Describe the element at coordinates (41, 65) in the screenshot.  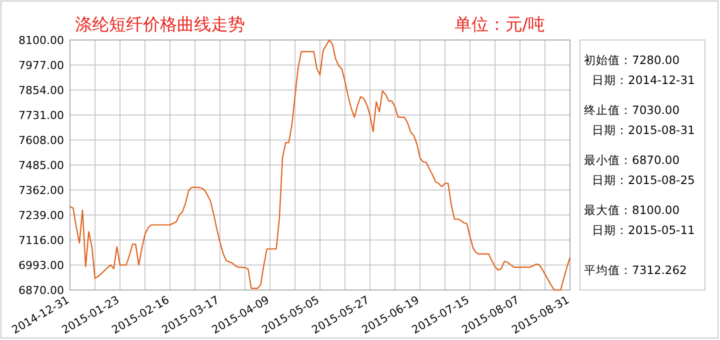
I see `y-tick-label: 7977.00` at that location.